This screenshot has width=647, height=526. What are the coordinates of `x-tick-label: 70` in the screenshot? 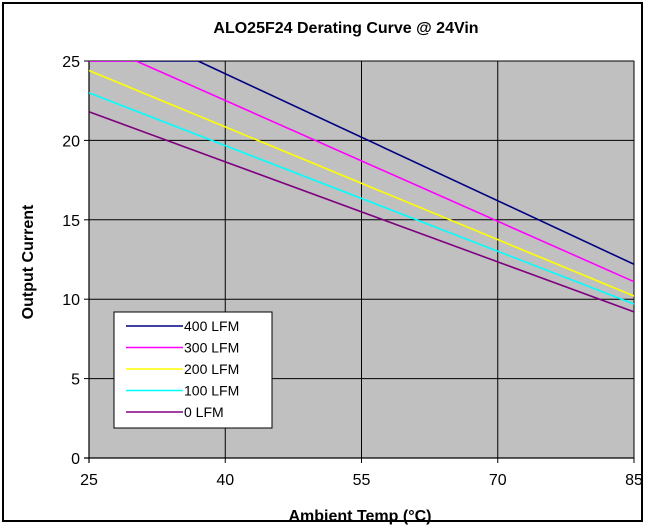 It's located at (498, 480).